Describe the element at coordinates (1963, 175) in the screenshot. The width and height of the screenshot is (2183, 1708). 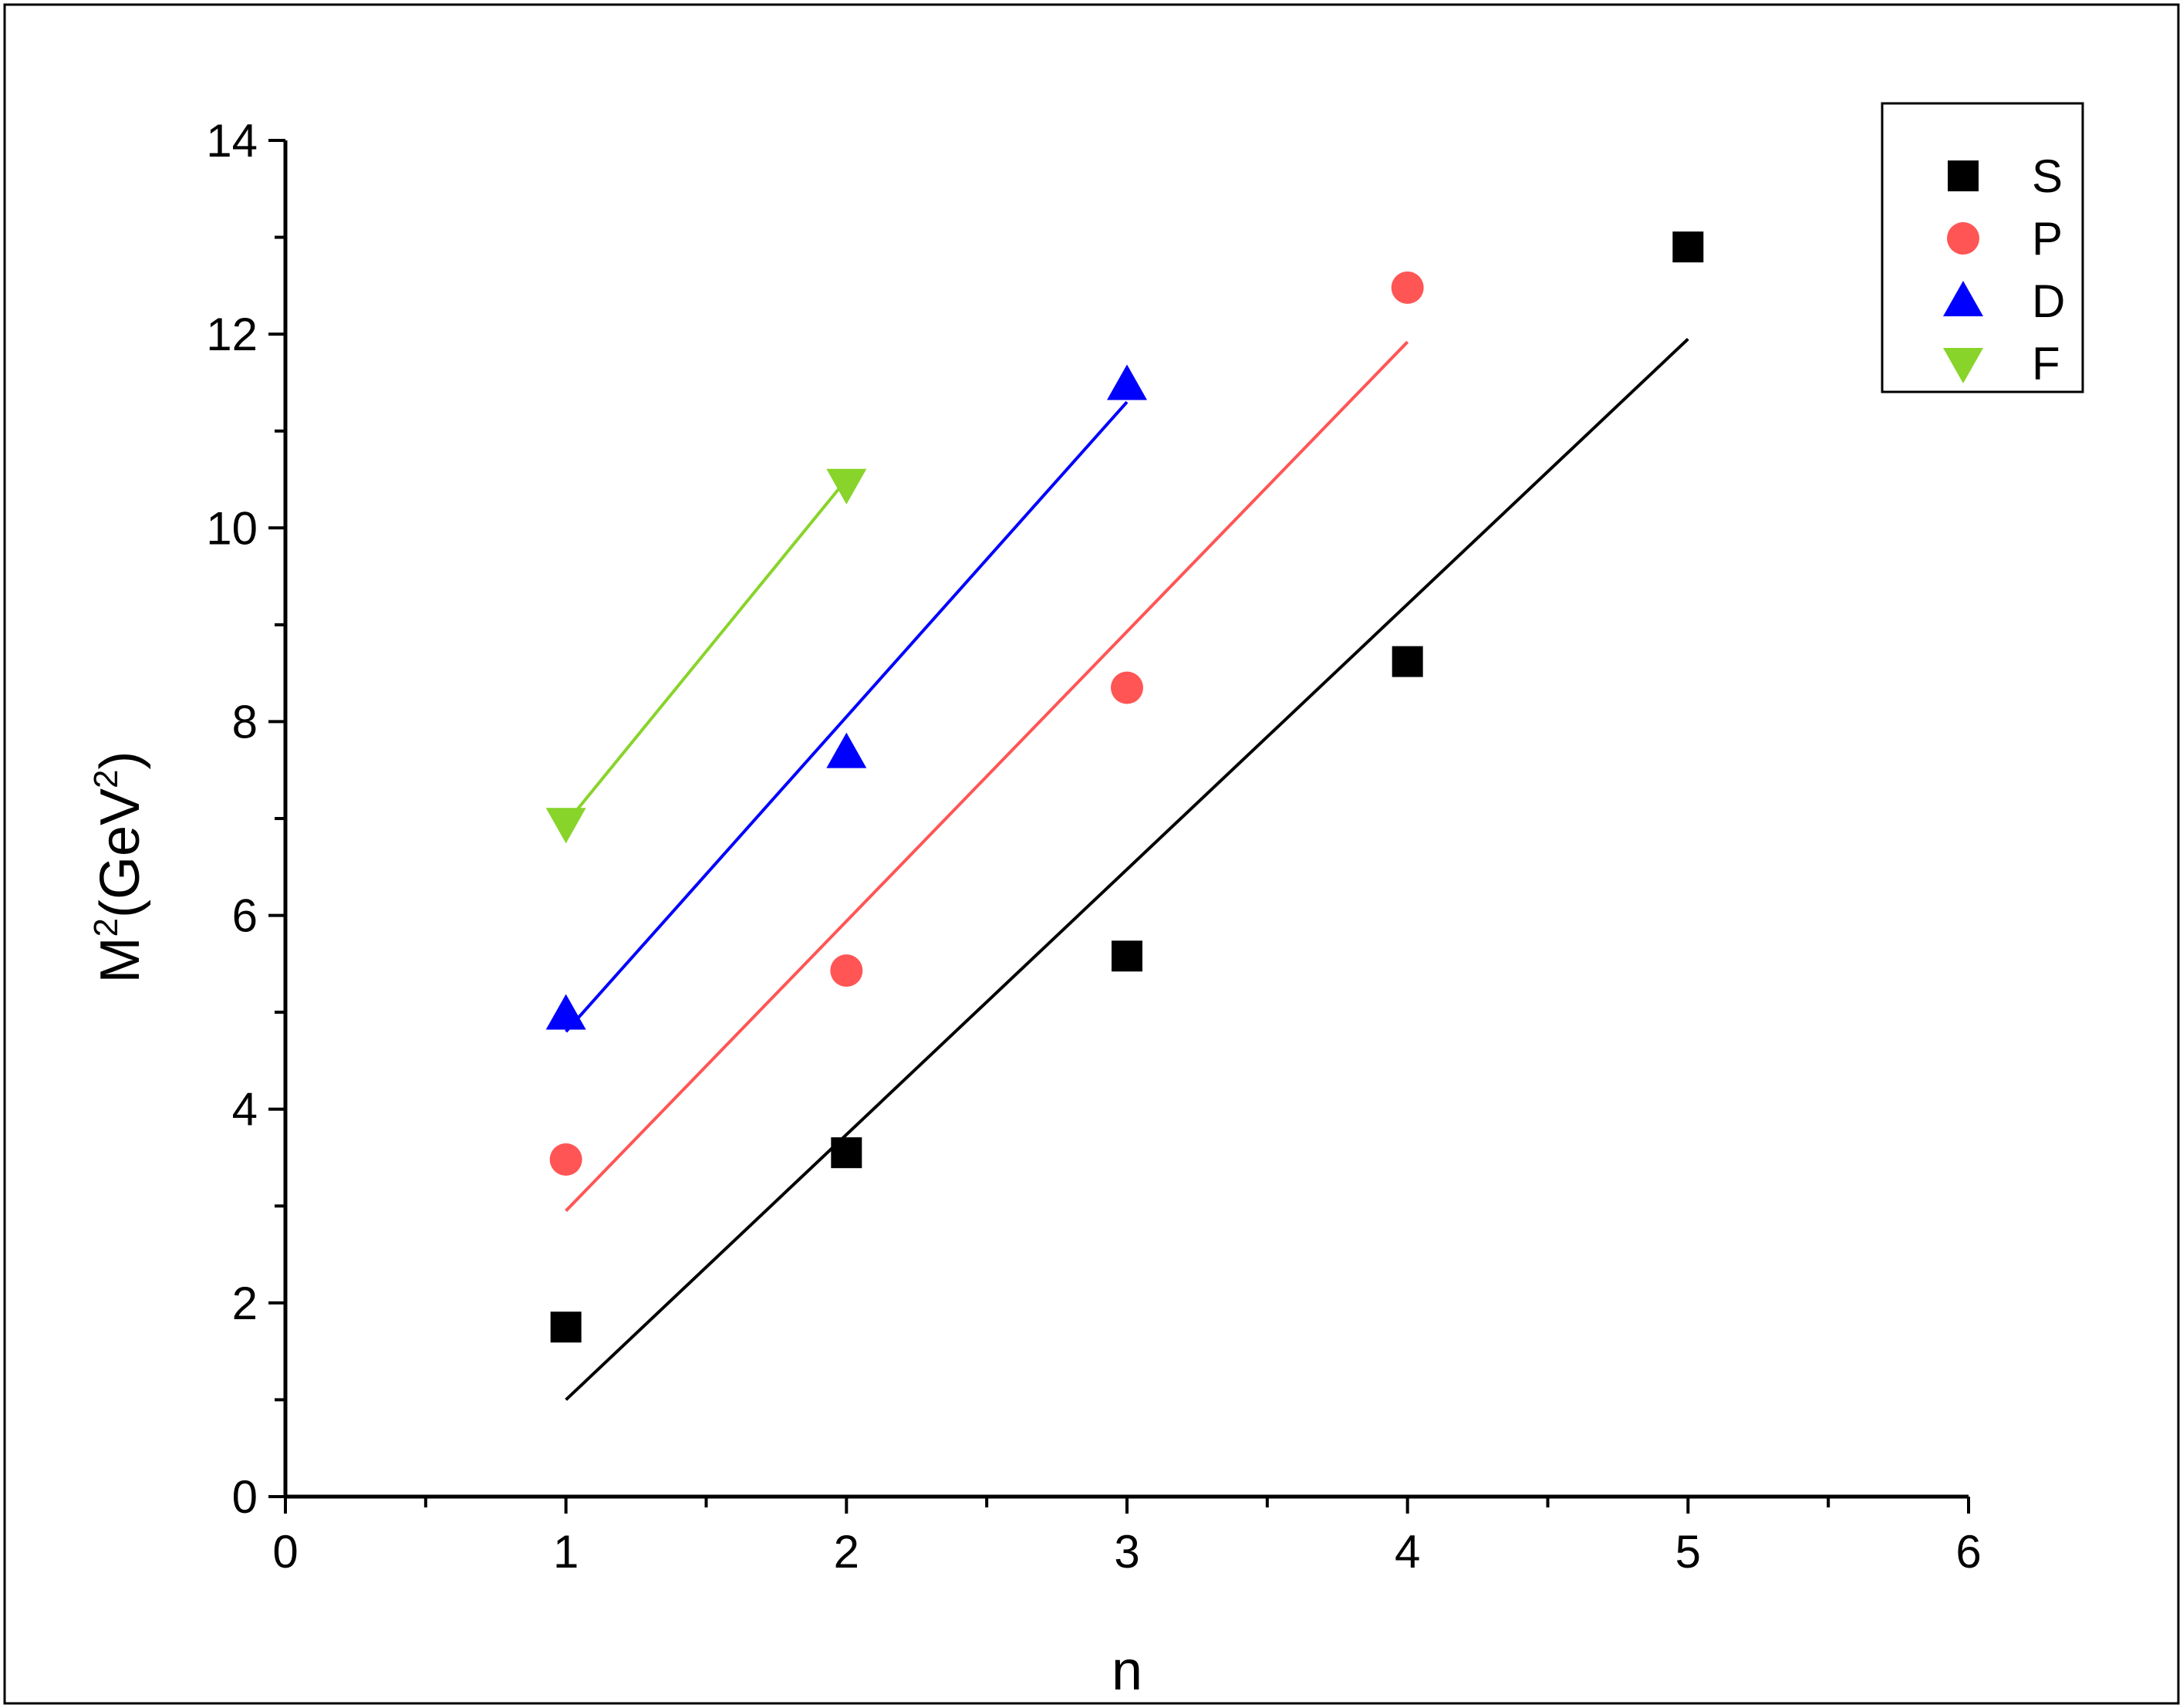
I see `legend-marker-s` at that location.